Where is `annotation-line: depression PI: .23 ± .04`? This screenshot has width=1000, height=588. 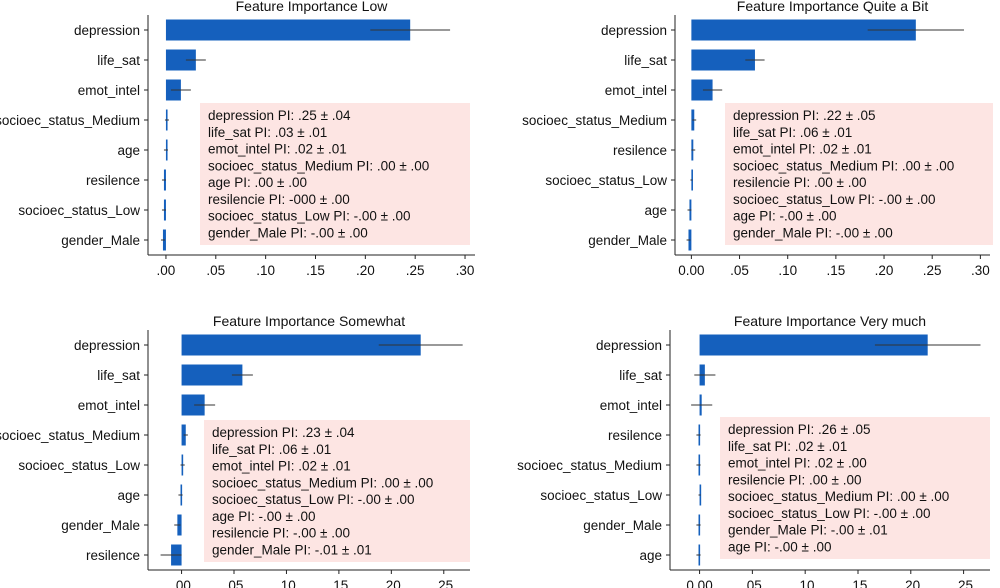 annotation-line: depression PI: .23 ± .04 is located at coordinates (283, 432).